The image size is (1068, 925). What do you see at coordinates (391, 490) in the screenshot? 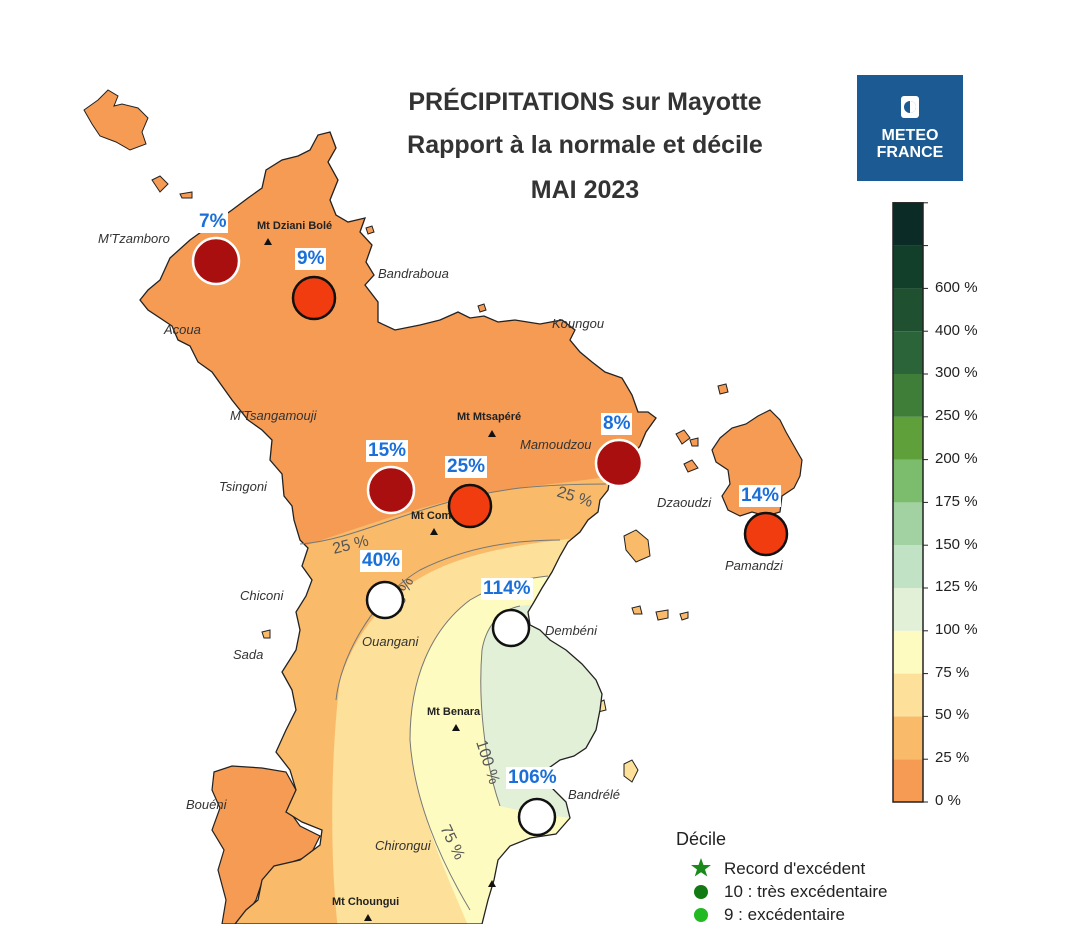
I see `station-marker-tsingoni` at bounding box center [391, 490].